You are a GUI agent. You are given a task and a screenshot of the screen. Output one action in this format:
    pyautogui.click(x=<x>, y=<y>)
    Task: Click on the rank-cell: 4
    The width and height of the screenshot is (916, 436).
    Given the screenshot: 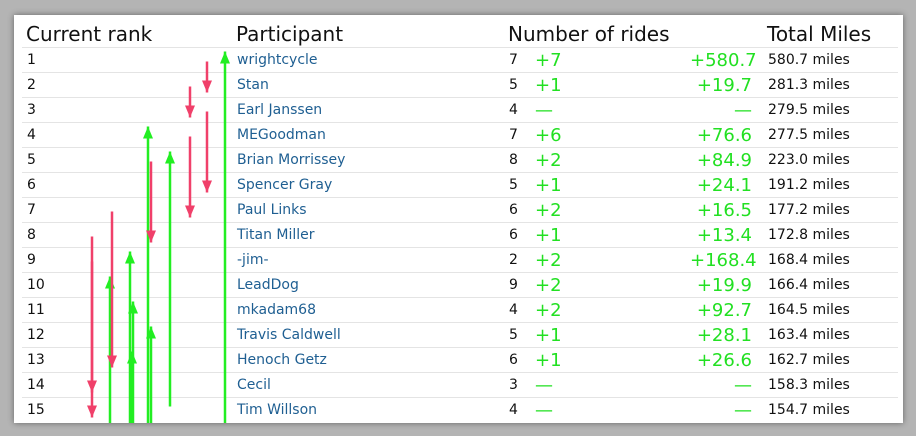 What is the action you would take?
    pyautogui.click(x=31, y=135)
    